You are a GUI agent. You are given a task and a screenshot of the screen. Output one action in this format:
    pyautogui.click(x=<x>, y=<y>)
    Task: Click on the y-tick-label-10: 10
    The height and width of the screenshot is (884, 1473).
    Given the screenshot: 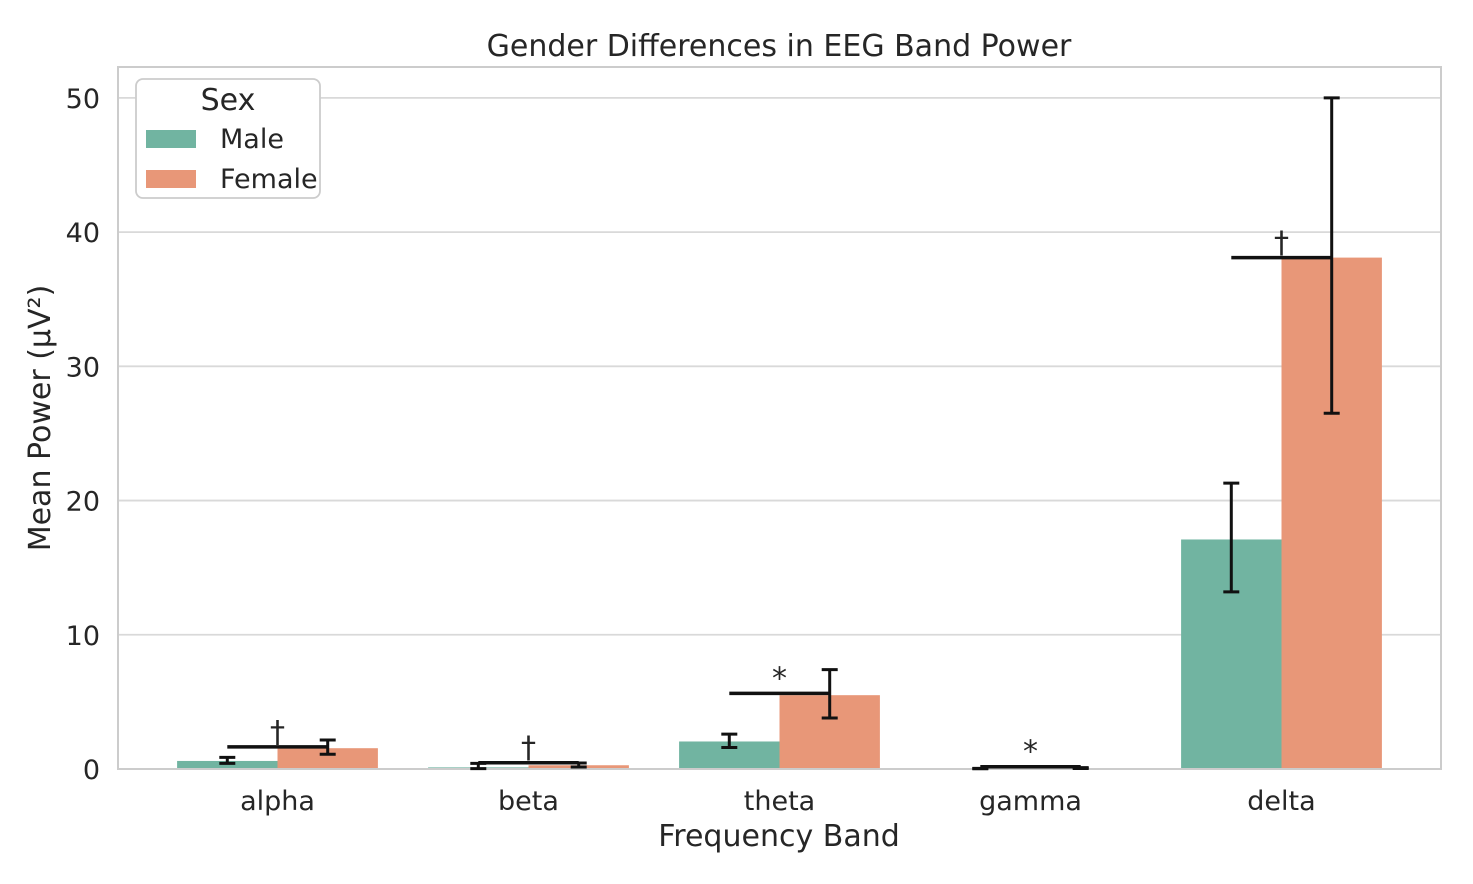 What is the action you would take?
    pyautogui.click(x=83, y=636)
    